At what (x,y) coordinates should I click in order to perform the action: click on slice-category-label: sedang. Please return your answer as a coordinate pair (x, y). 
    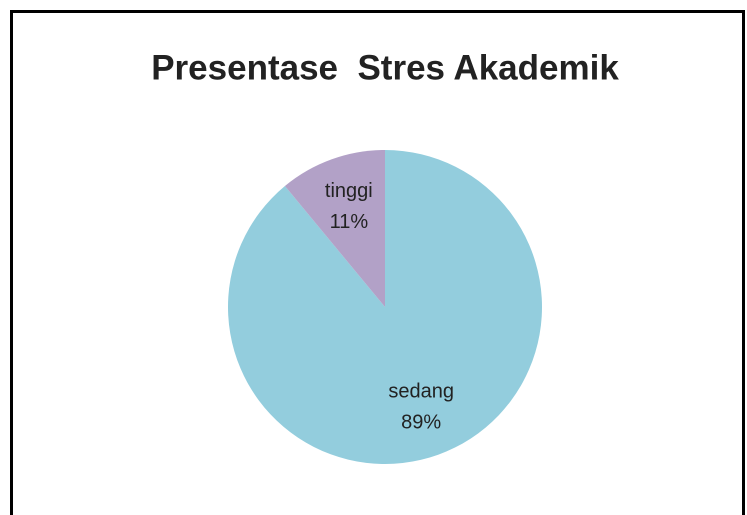
    Looking at the image, I should click on (421, 392).